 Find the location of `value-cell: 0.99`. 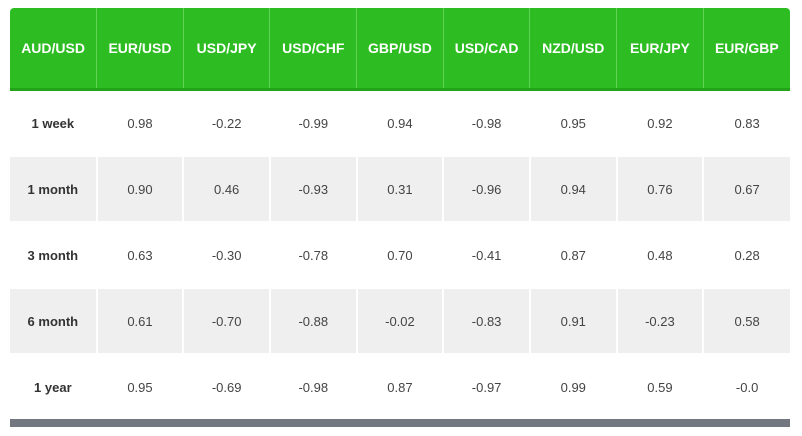

value-cell: 0.99 is located at coordinates (572, 386).